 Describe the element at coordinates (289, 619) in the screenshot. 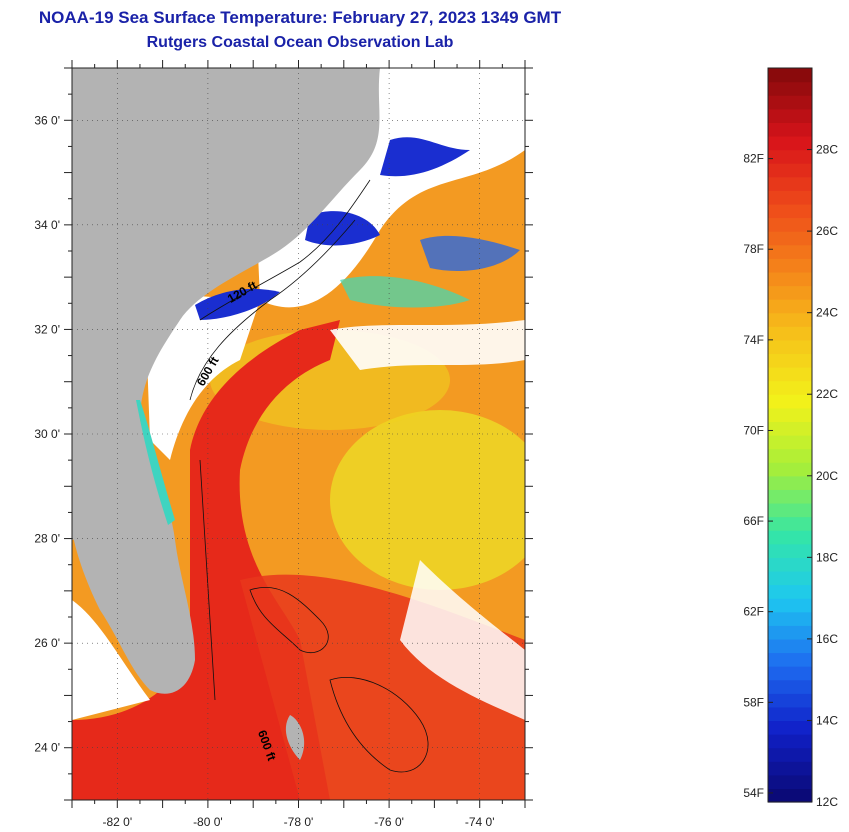

I see `contour-bahamas` at that location.